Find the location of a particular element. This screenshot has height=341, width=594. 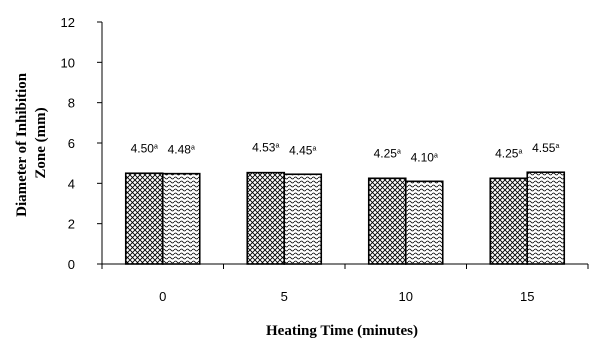

y-axis-title: Diameter of Inhibition Zone (mm) is located at coordinates (31, 143).